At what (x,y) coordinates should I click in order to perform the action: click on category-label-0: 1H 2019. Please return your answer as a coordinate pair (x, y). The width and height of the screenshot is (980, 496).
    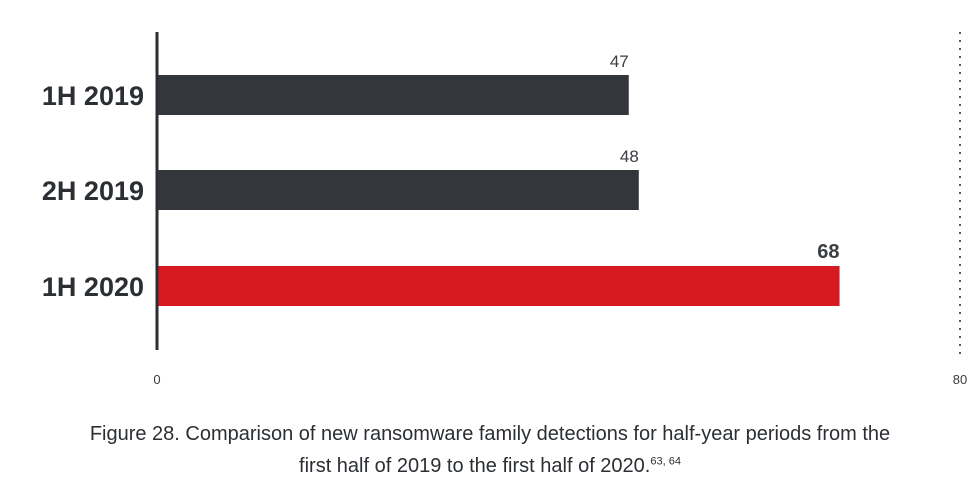
    Looking at the image, I should click on (93, 96).